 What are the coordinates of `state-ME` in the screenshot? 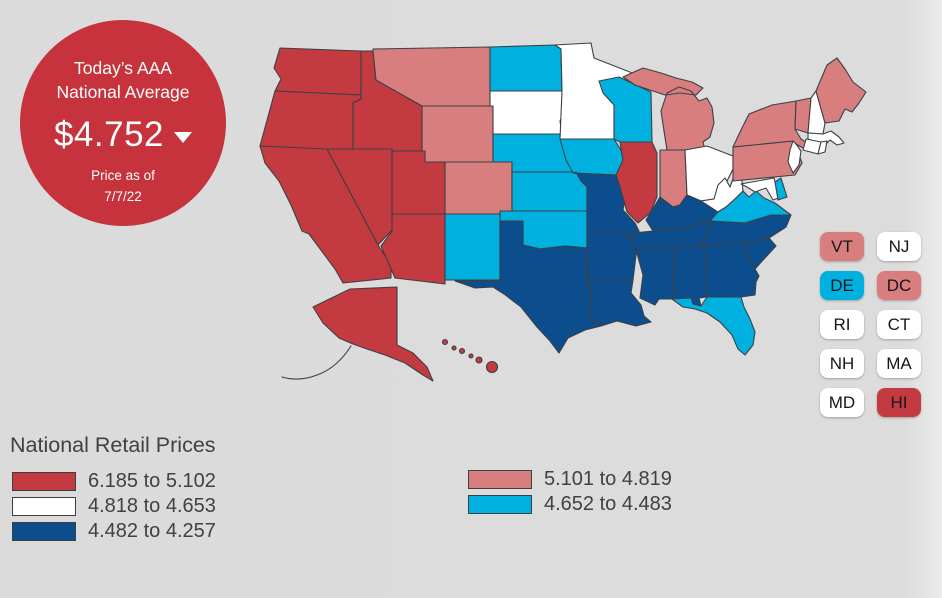 It's located at (841, 90).